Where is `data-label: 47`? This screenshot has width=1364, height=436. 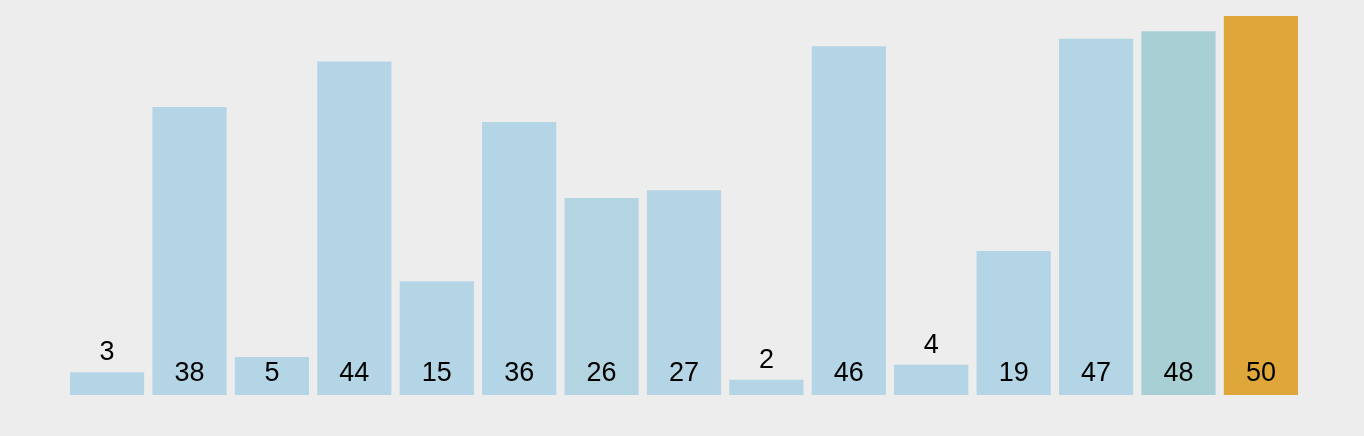 data-label: 47 is located at coordinates (1096, 372).